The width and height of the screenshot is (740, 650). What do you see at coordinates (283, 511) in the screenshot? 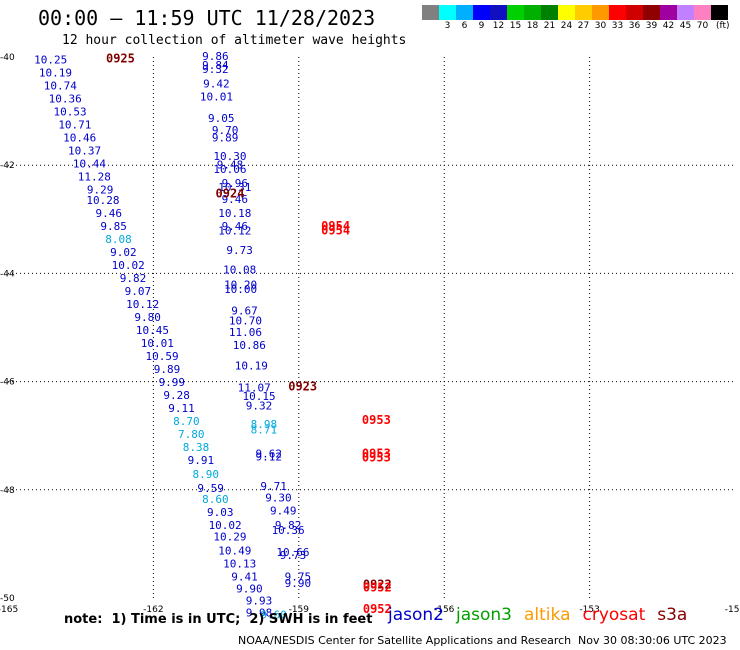
I see `swh-value: 9.49` at bounding box center [283, 511].